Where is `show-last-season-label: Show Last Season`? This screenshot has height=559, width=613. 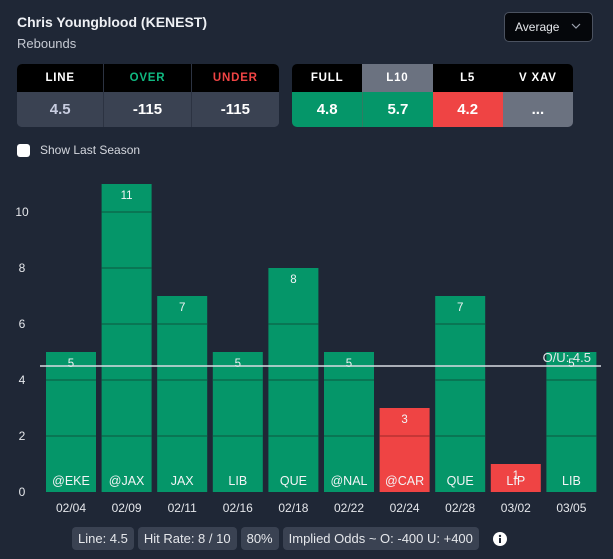
show-last-season-label: Show Last Season is located at coordinates (90, 150).